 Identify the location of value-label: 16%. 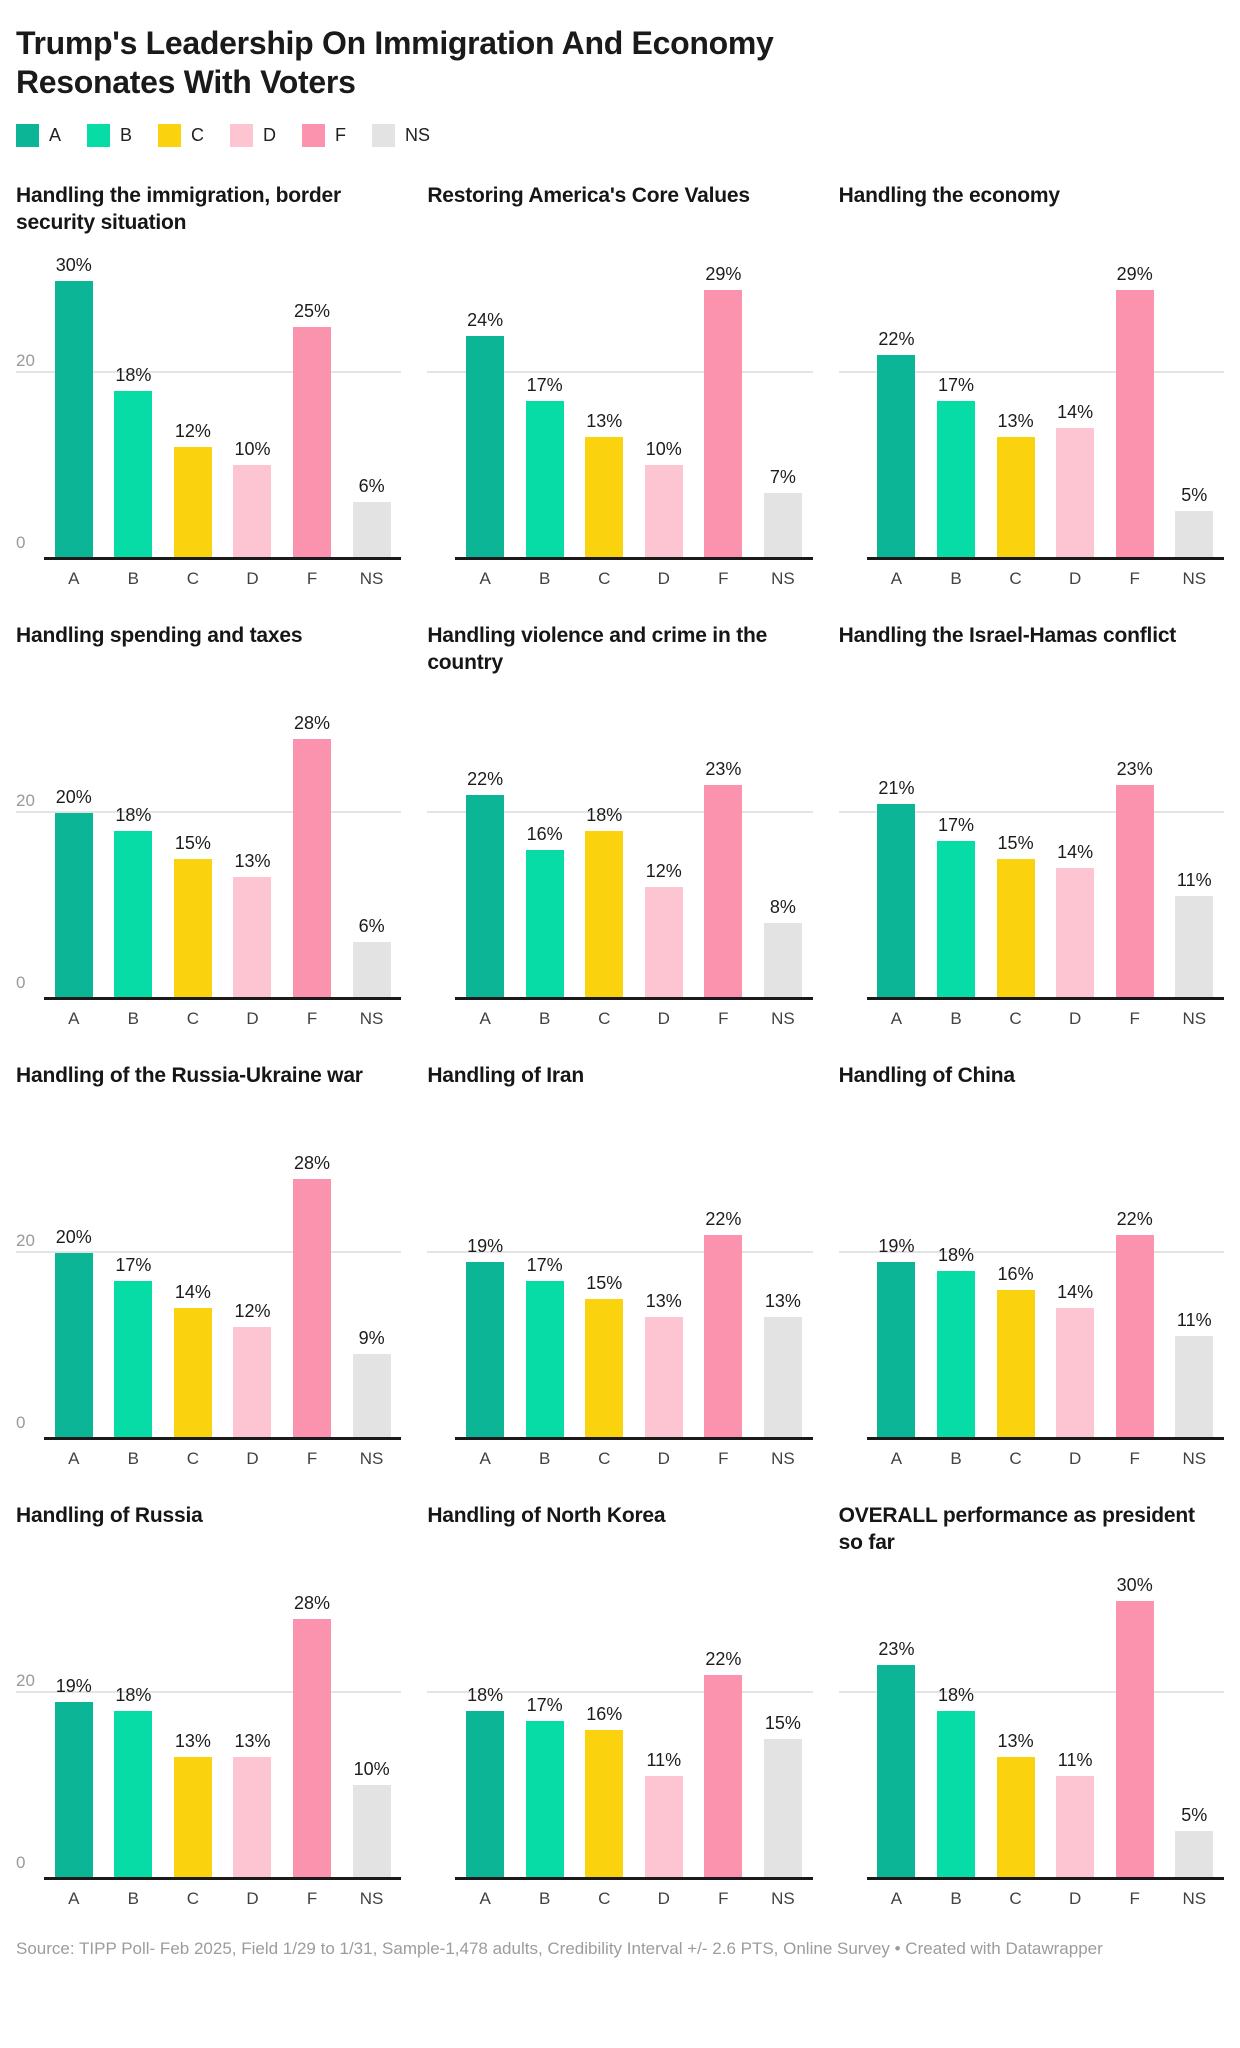
(604, 1714).